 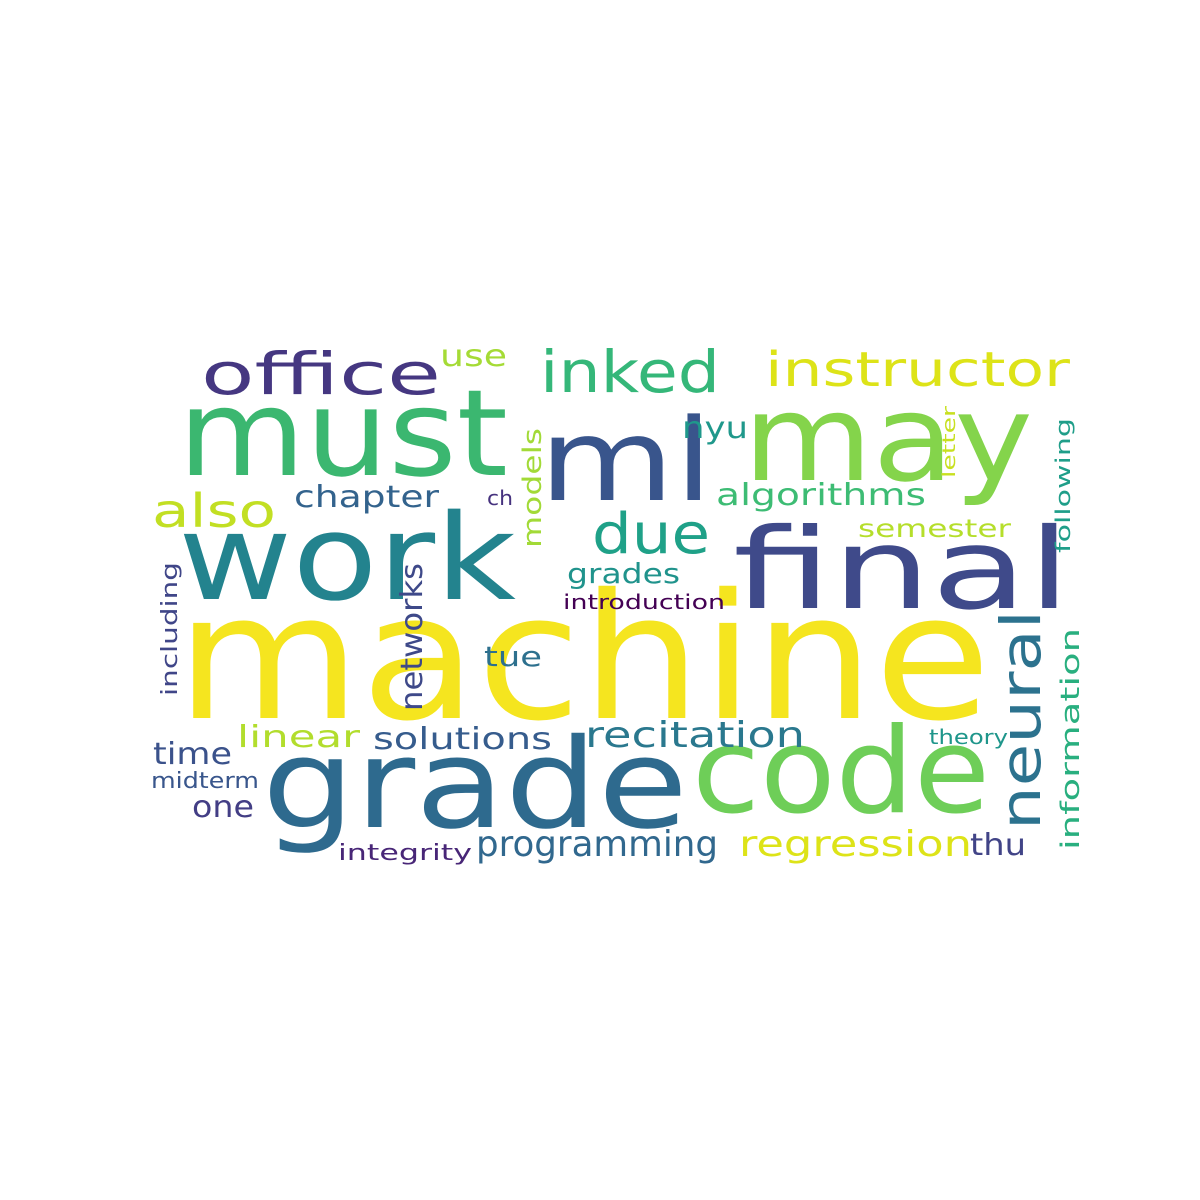 What do you see at coordinates (998, 845) in the screenshot?
I see `word-thu: thu` at bounding box center [998, 845].